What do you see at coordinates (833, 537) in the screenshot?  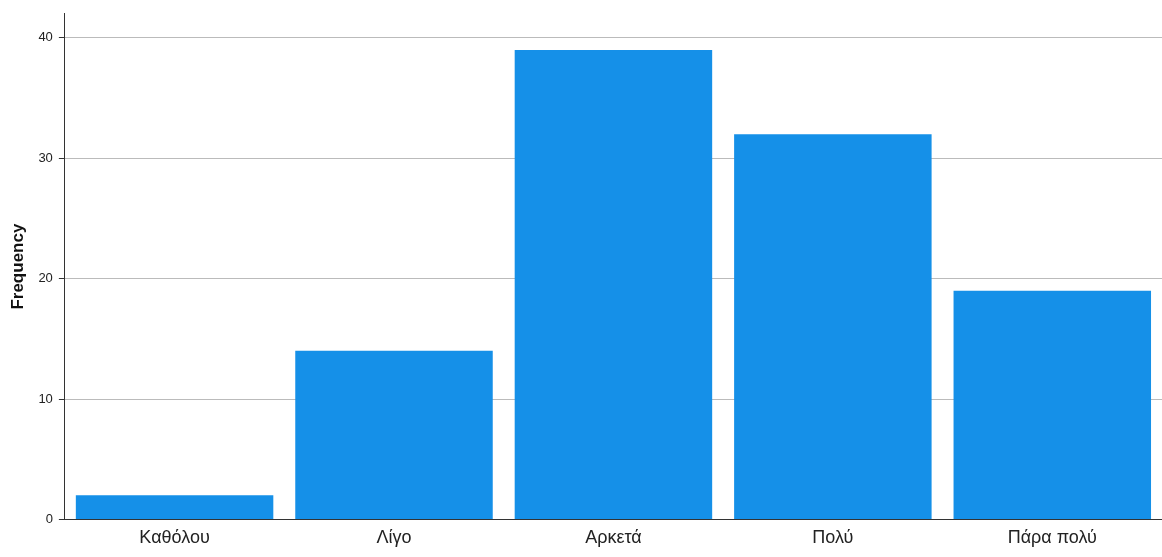 I see `x-tick-label: Πολύ` at bounding box center [833, 537].